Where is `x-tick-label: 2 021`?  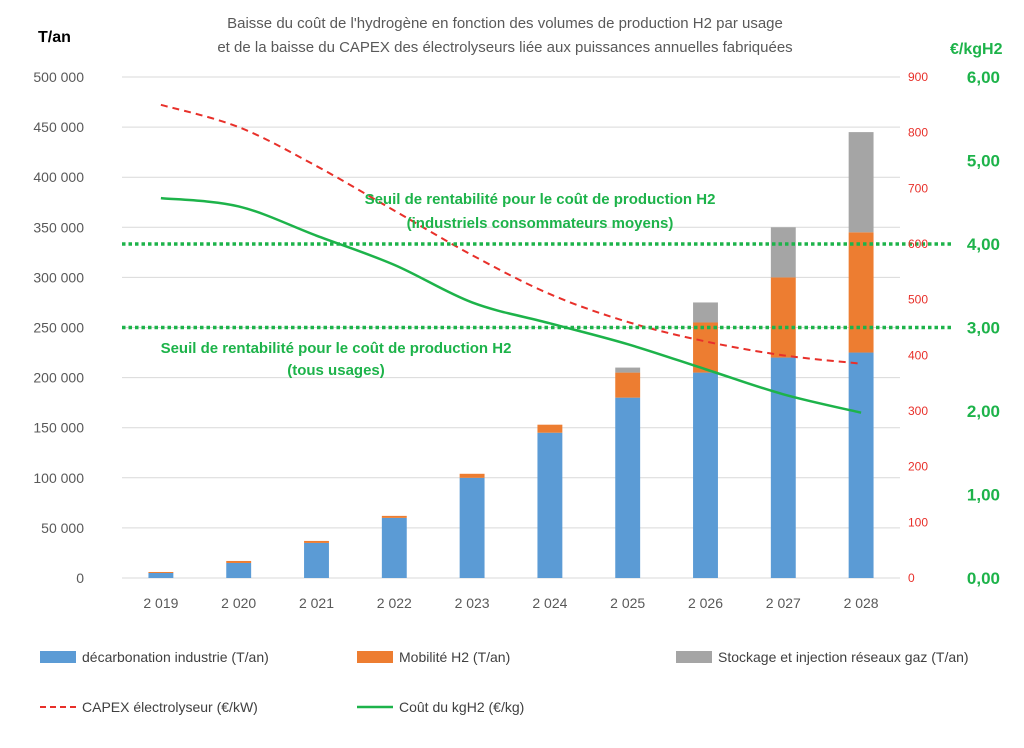 x-tick-label: 2 021 is located at coordinates (316, 603).